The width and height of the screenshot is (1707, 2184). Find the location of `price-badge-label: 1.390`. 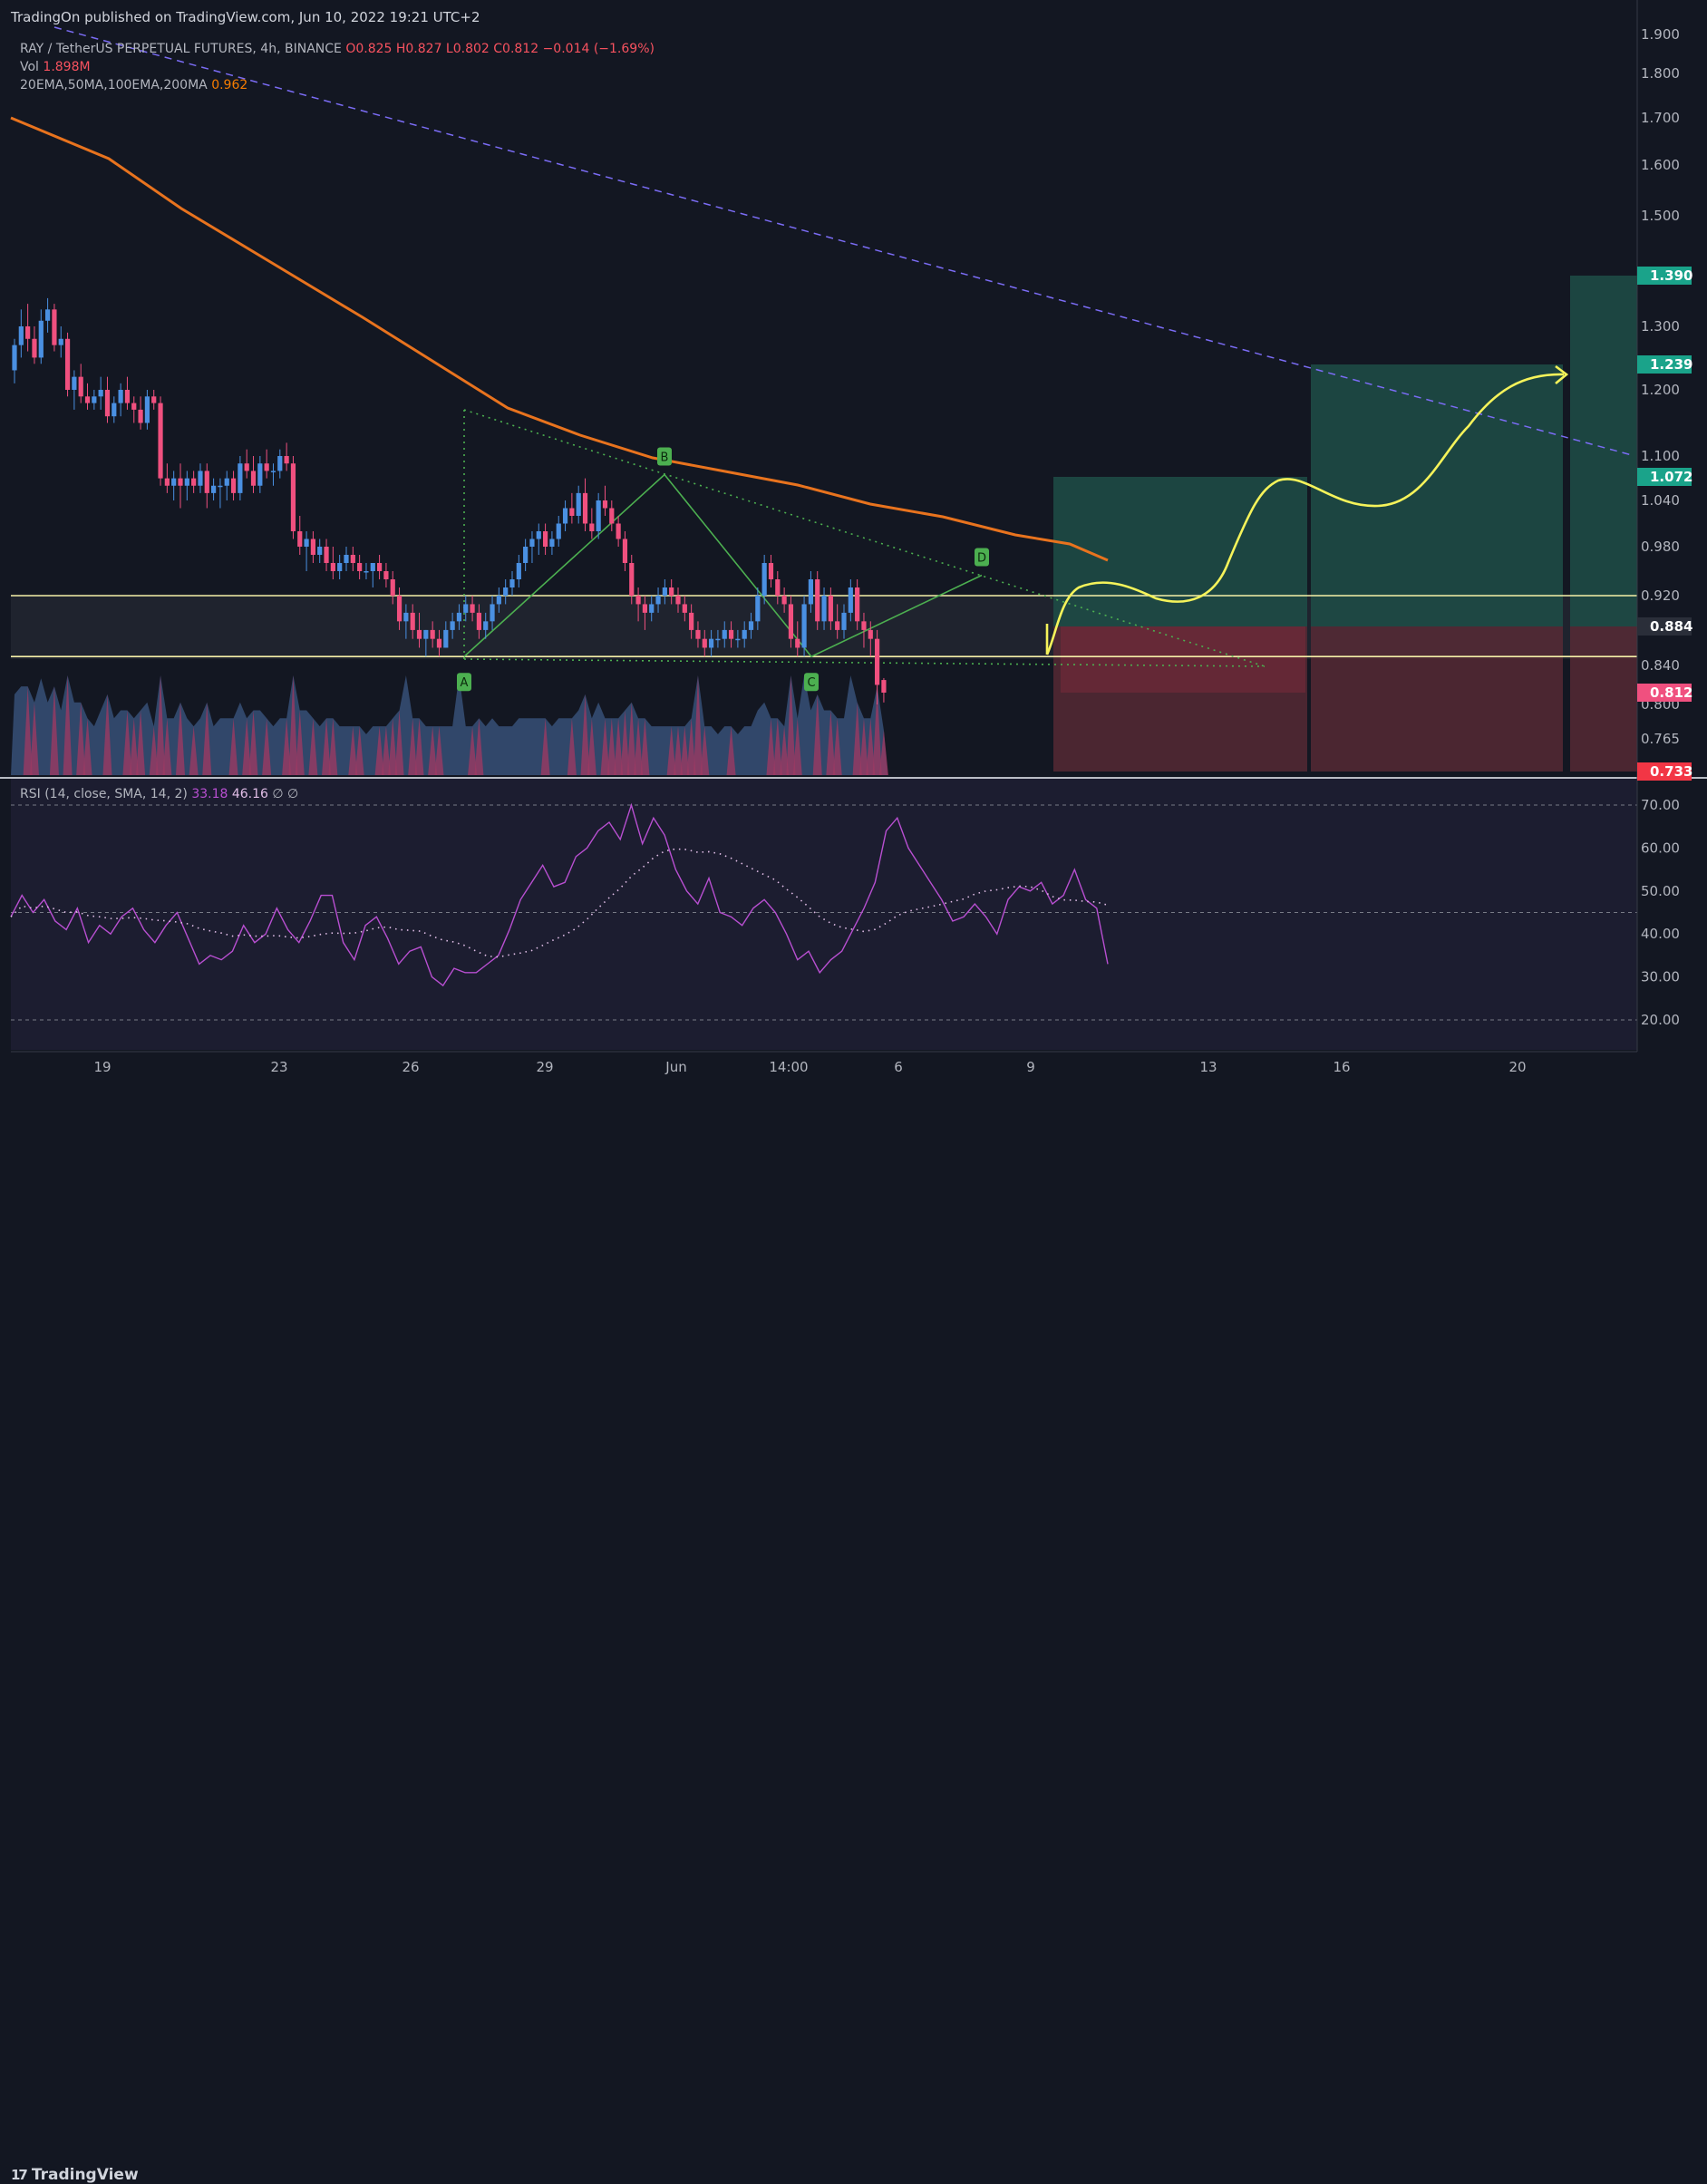

price-badge-label: 1.390 is located at coordinates (1671, 275).